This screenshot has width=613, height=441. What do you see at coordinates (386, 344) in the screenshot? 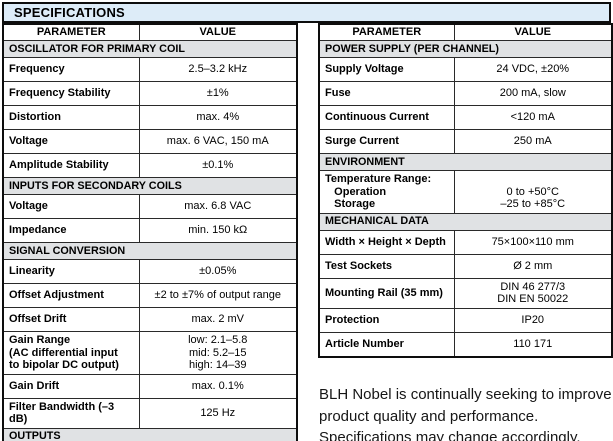
I see `parameter-cell: Article Number` at bounding box center [386, 344].